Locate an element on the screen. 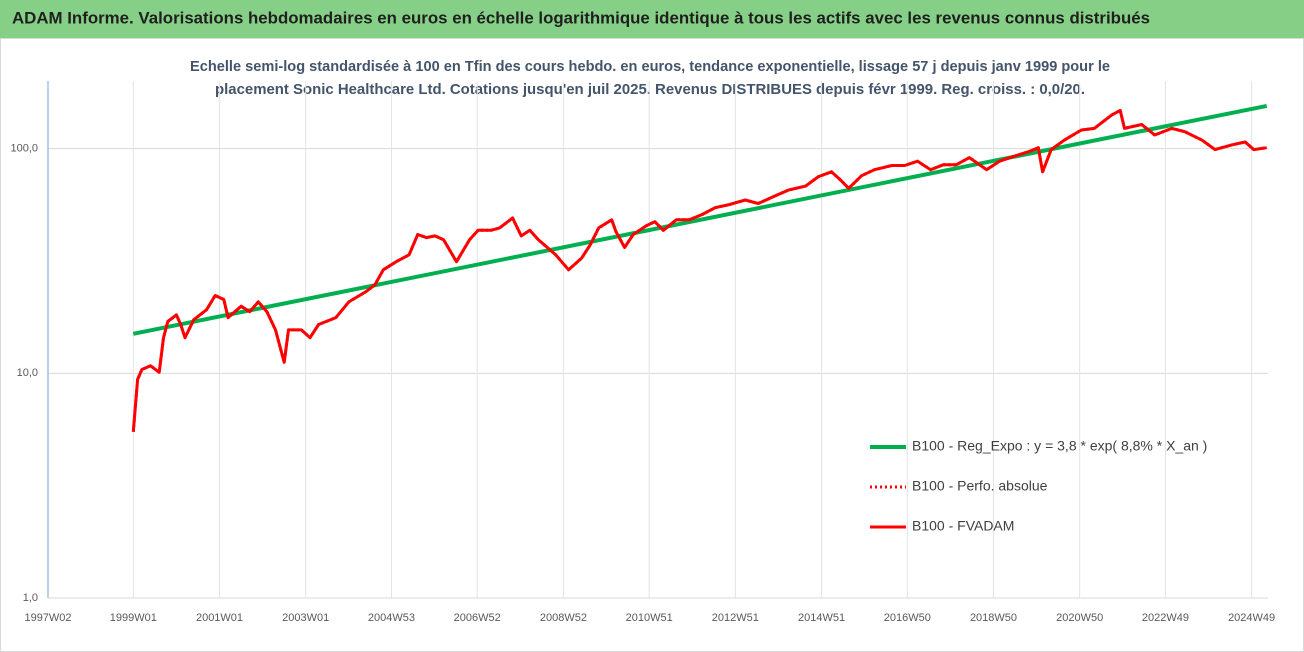 Image resolution: width=1304 pixels, height=652 pixels. x-tick-label: 2010W51 is located at coordinates (649, 618).